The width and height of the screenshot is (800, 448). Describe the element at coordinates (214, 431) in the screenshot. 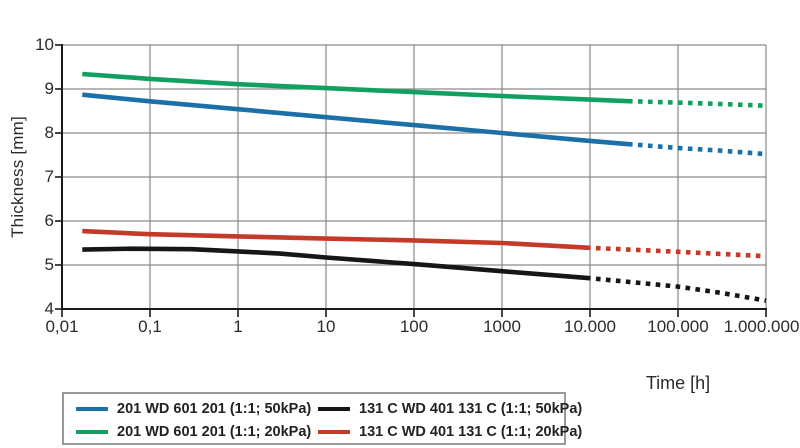

I see `legend-label: 201 WD 601 201 (1:1; 20kPa)` at that location.